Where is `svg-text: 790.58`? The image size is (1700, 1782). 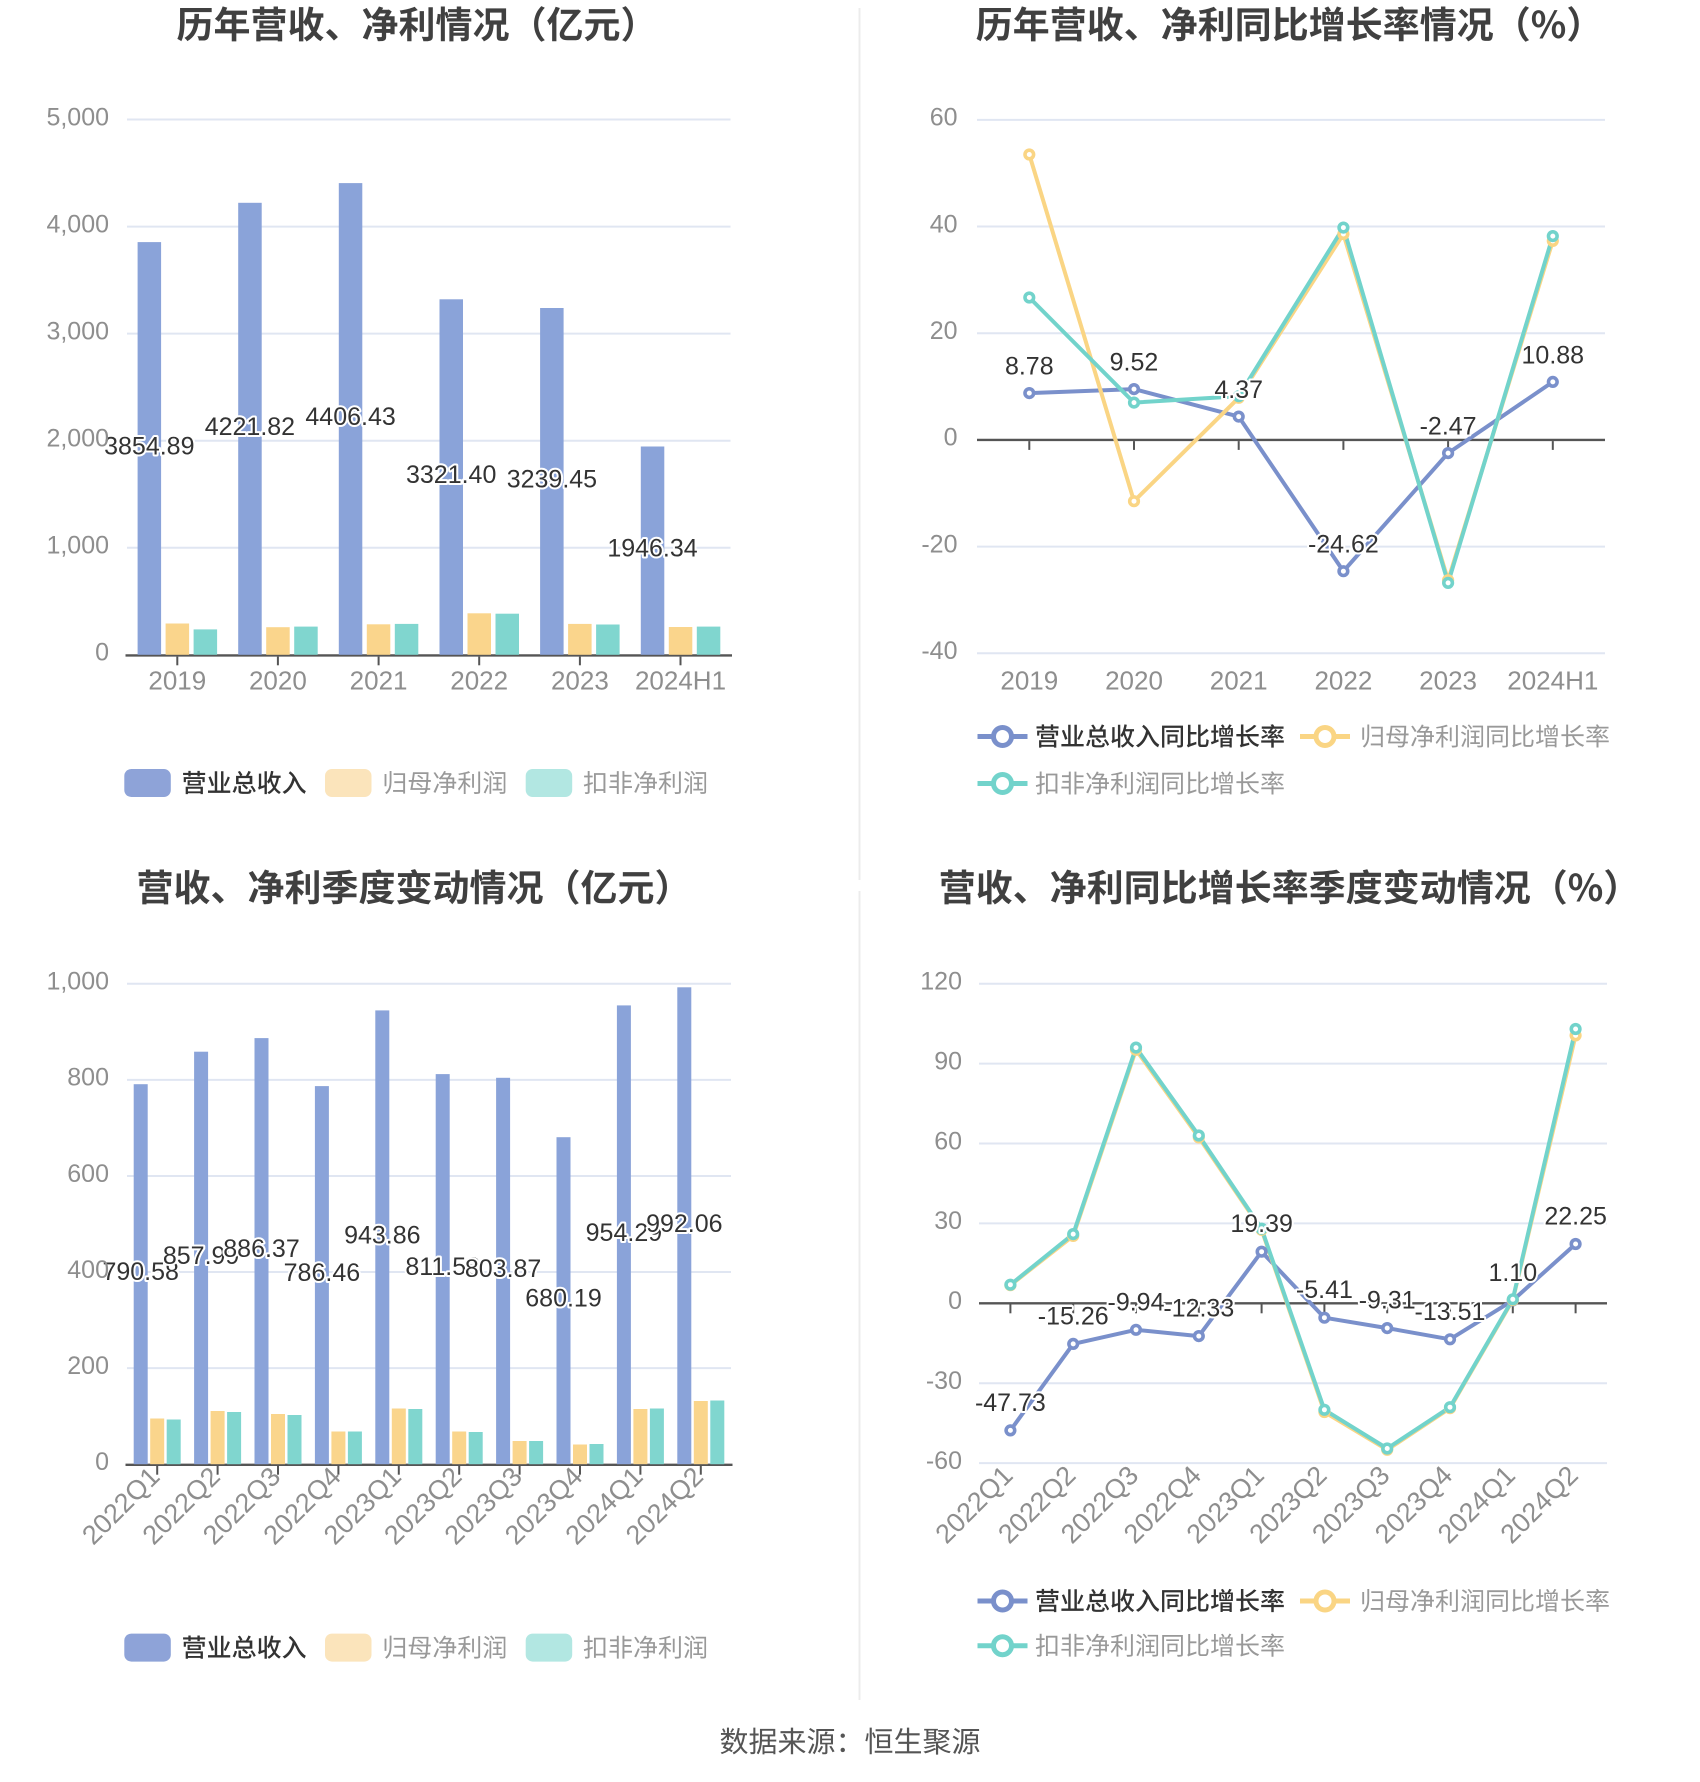 svg-text: 790.58 is located at coordinates (140, 1272).